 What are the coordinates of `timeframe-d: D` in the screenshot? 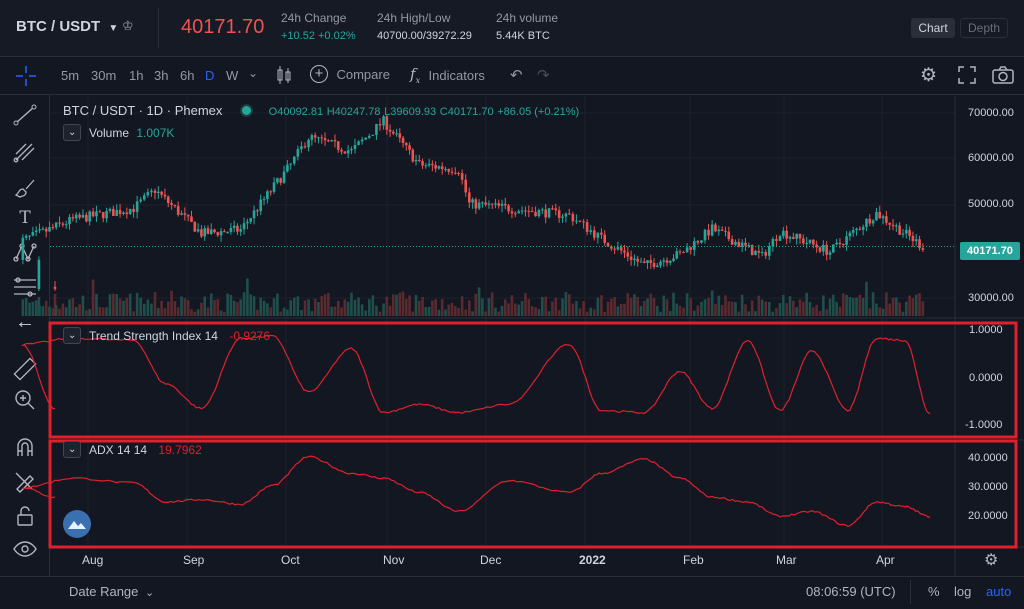 It's located at (210, 75).